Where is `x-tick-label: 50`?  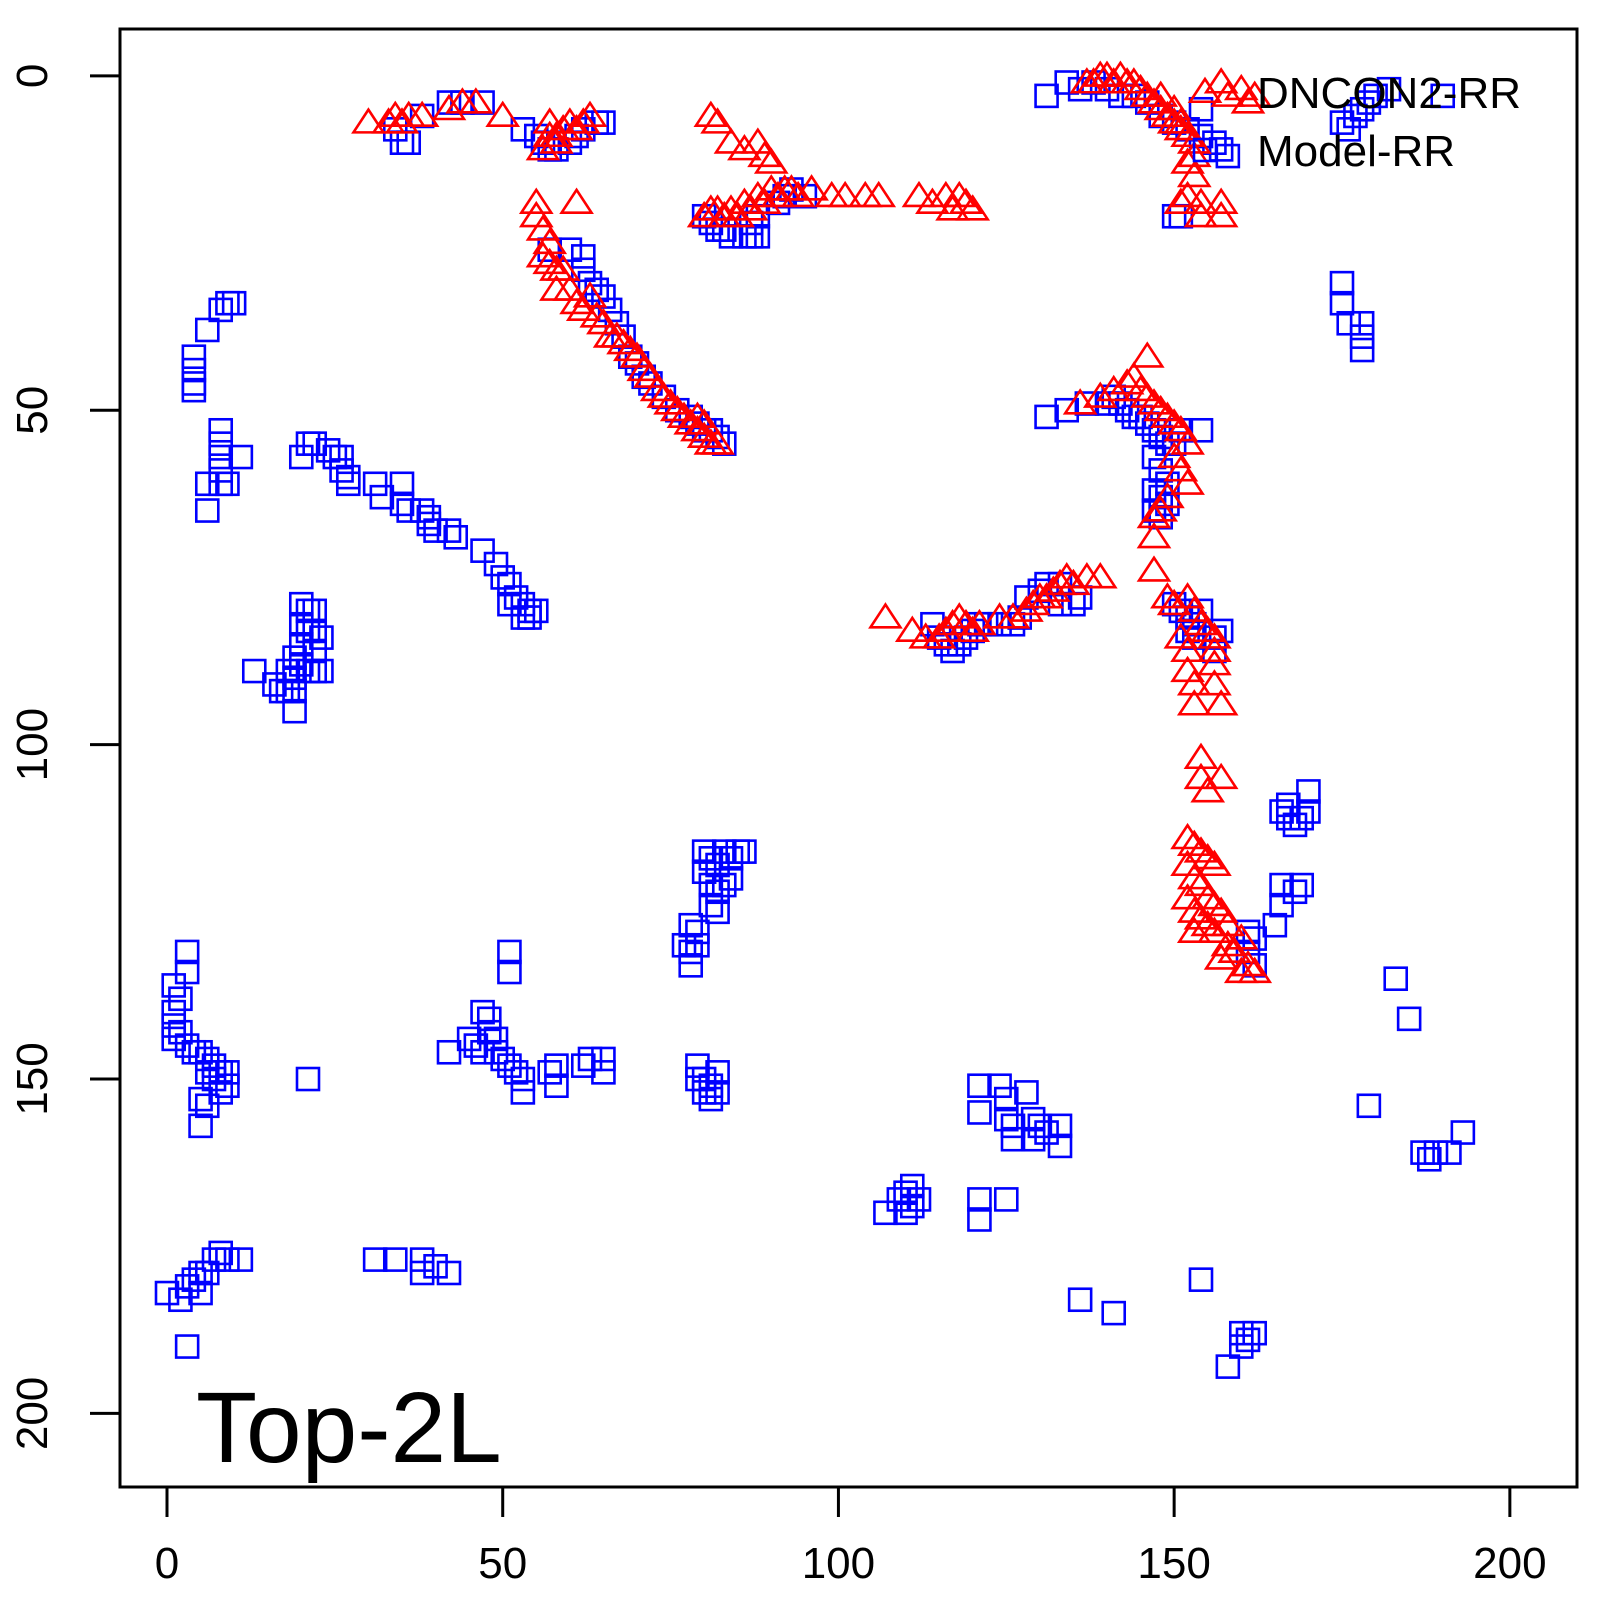 x-tick-label: 50 is located at coordinates (502, 1563).